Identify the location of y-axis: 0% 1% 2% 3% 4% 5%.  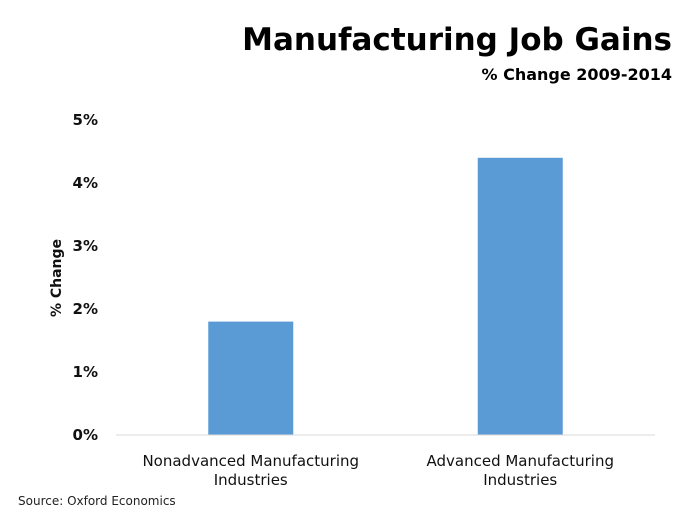
(85, 277).